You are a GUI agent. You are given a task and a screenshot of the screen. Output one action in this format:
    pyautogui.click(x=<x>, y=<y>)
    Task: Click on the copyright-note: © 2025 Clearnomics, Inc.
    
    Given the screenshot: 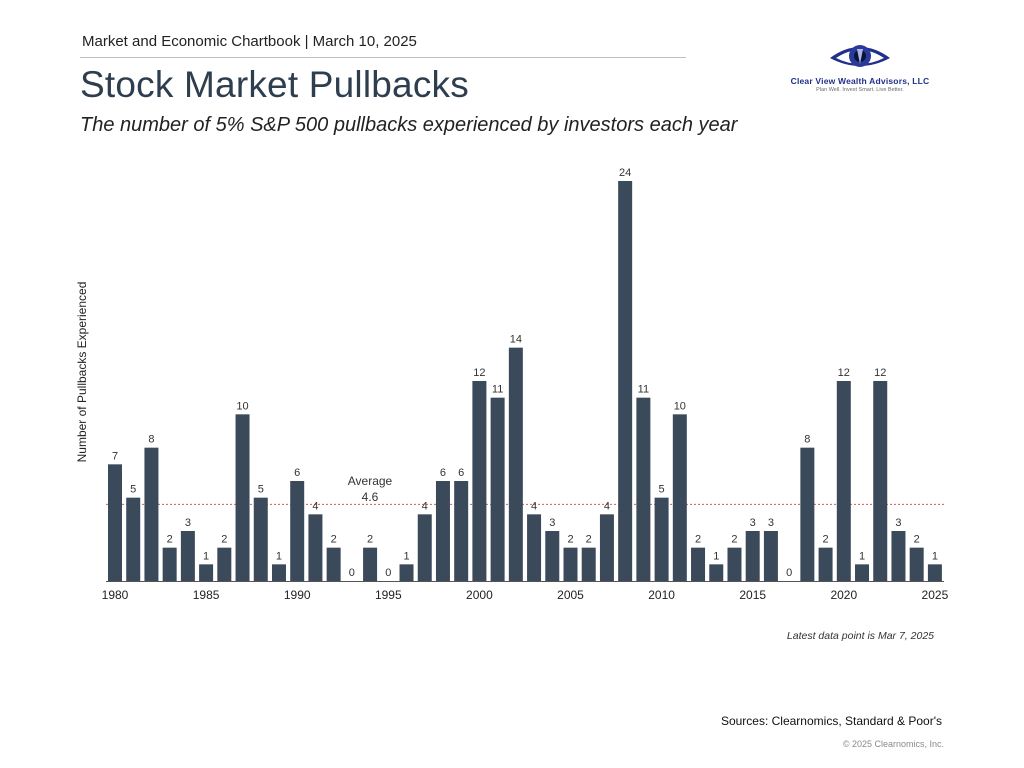 What is the action you would take?
    pyautogui.click(x=893, y=744)
    